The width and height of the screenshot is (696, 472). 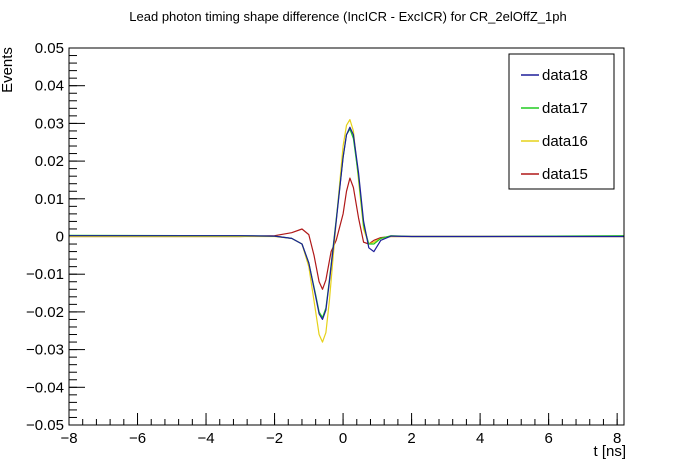 What do you see at coordinates (49, 123) in the screenshot?
I see `y-tick-label: 0.03` at bounding box center [49, 123].